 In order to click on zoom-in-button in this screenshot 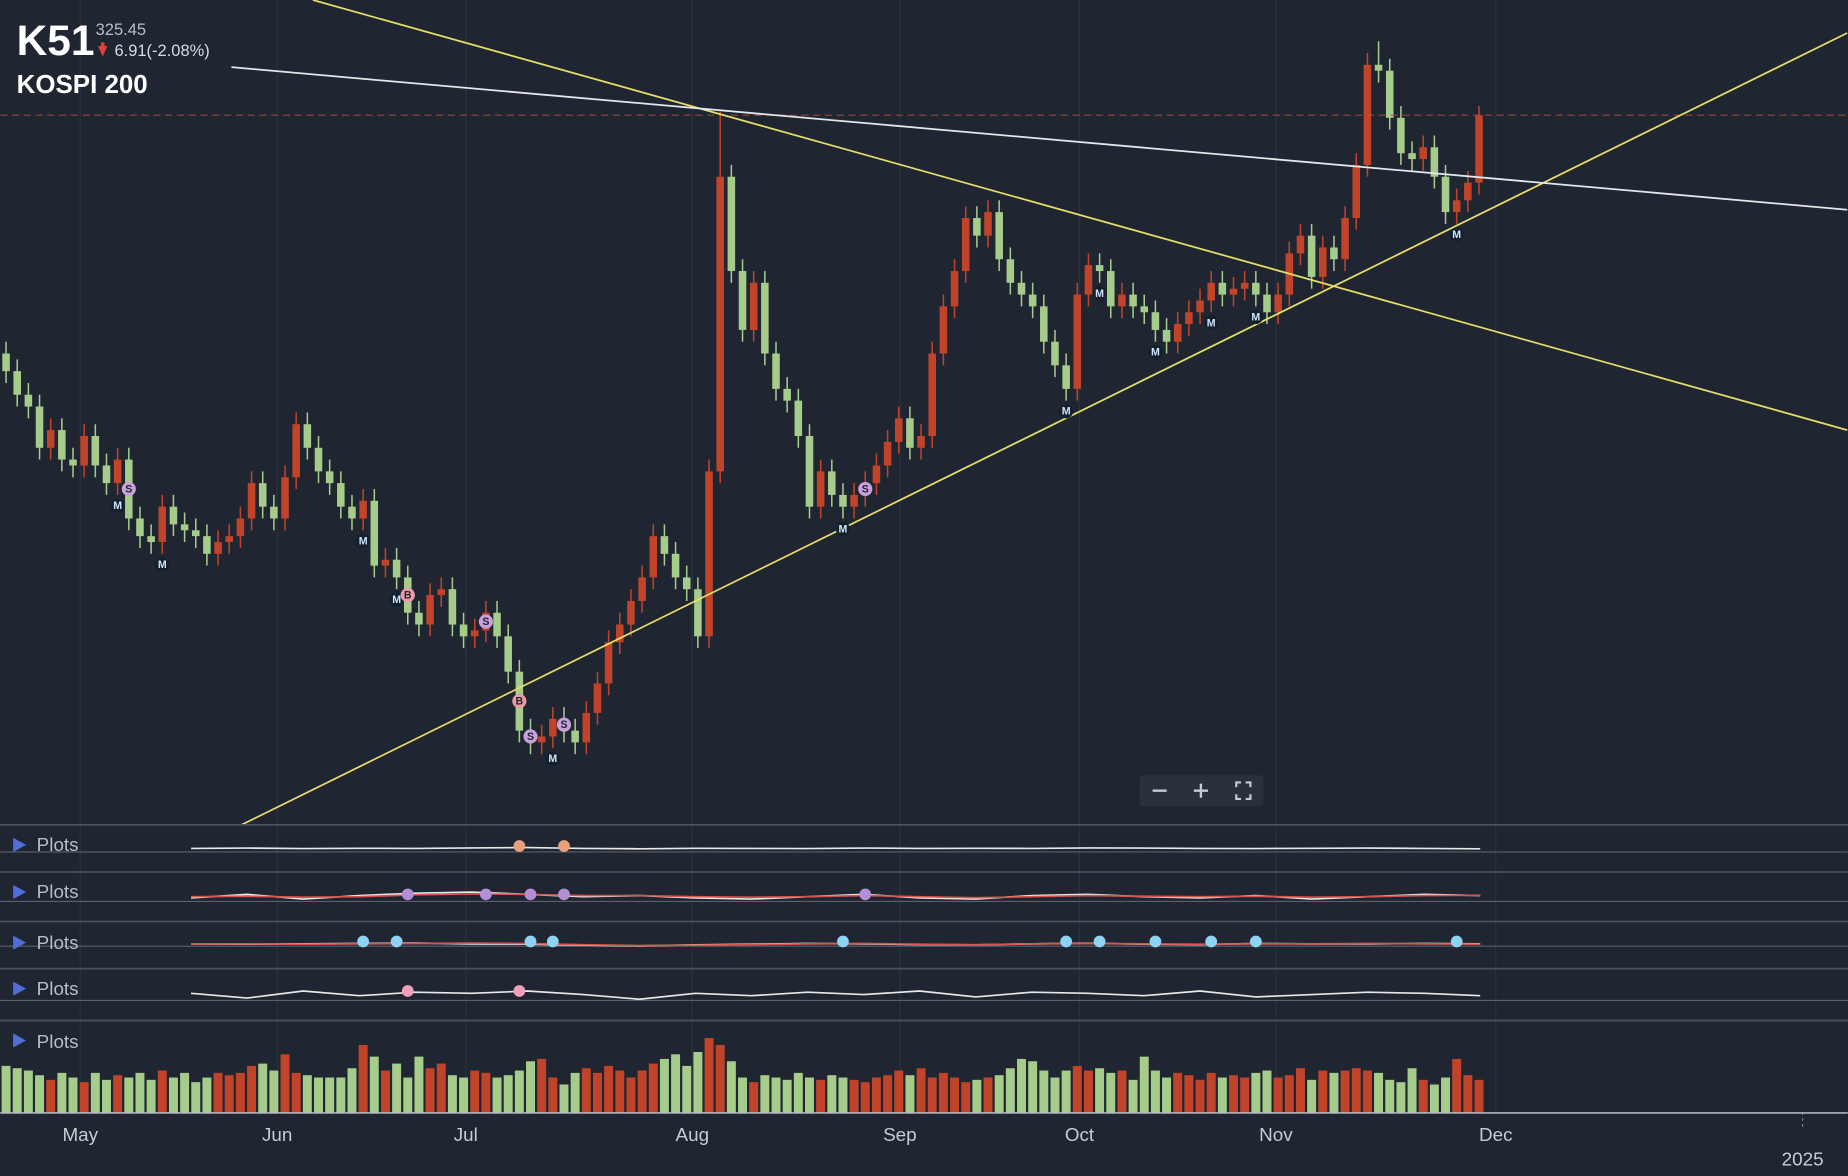, I will do `click(1201, 791)`.